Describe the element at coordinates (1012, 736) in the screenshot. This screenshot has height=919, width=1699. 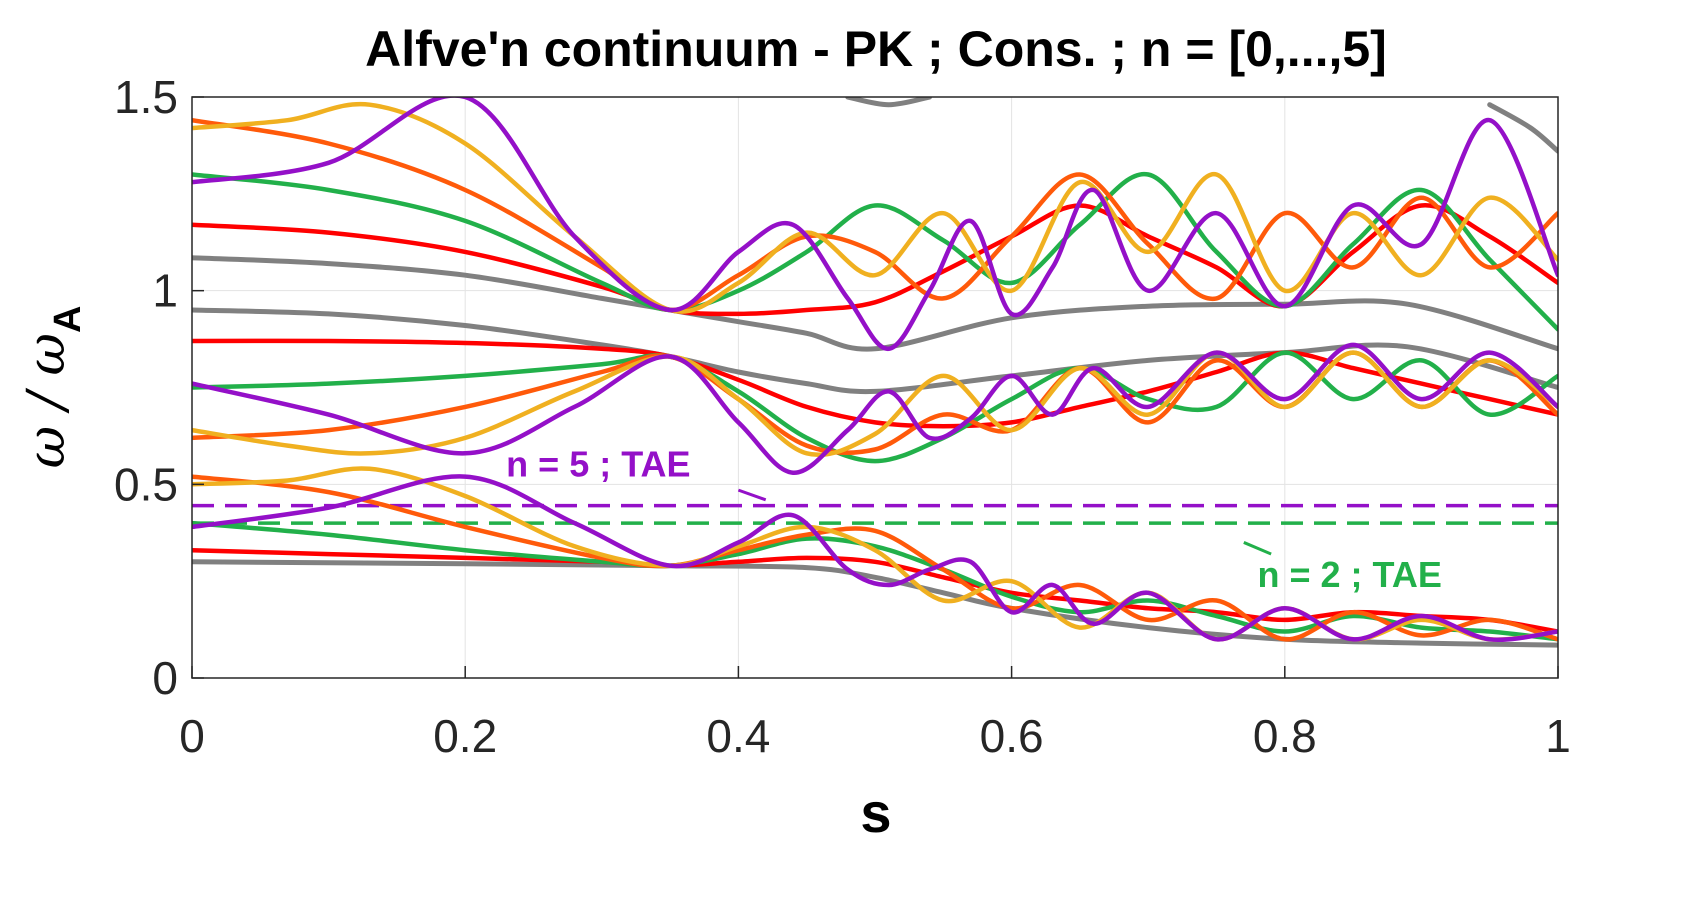
I see `x-tick-label: 0.6` at that location.